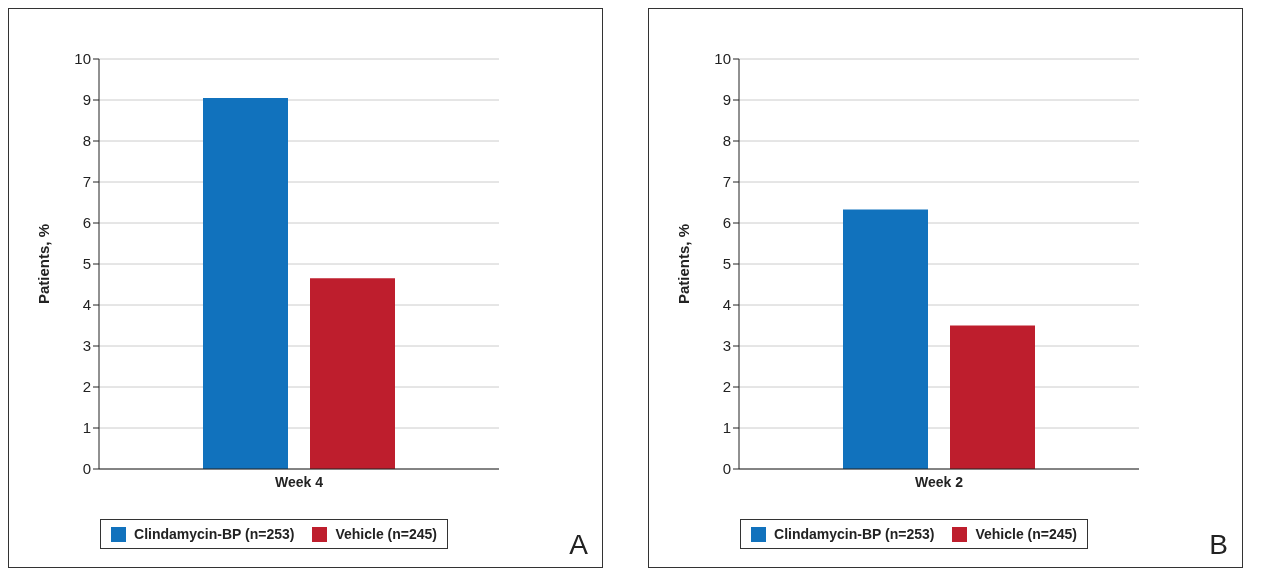 The image size is (1261, 572). Describe the element at coordinates (299, 481) in the screenshot. I see `x-tick-label: Week 4` at that location.